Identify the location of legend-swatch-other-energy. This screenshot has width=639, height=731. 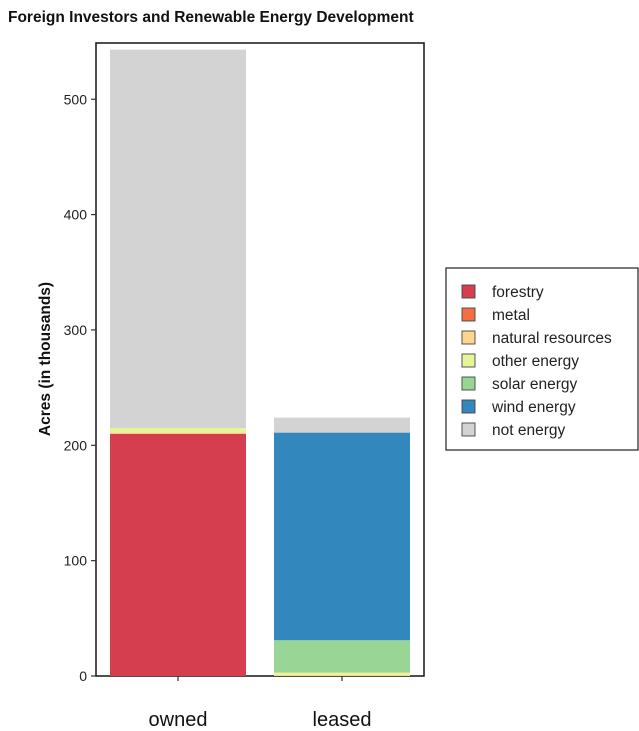
(468, 360).